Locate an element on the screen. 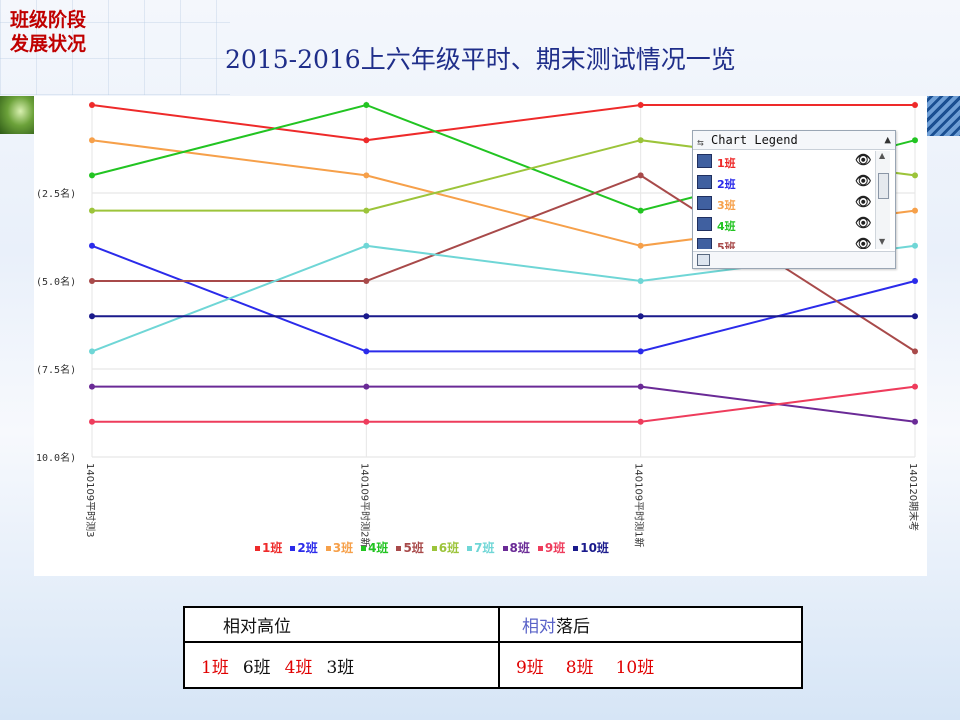 The height and width of the screenshot is (720, 960). collapse-icon: ▲ is located at coordinates (887, 139).